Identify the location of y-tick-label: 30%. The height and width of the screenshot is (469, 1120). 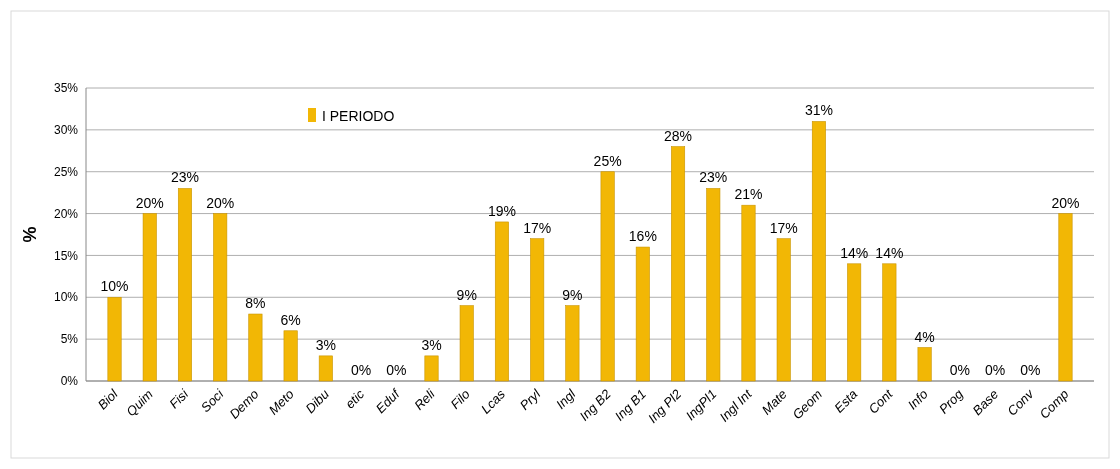
(66, 130).